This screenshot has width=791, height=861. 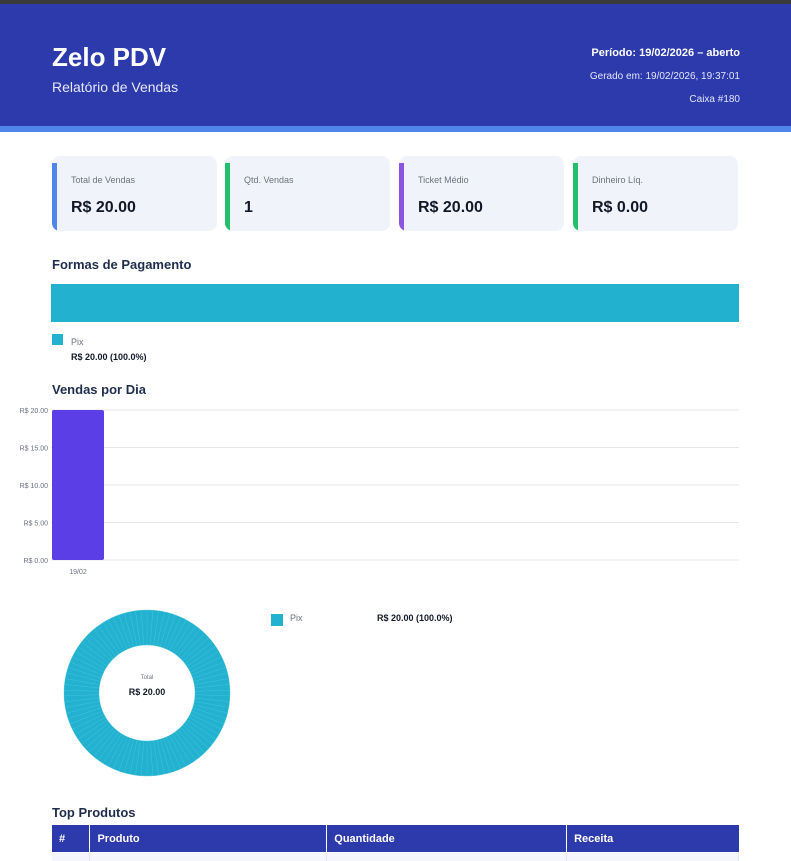 What do you see at coordinates (664, 76) in the screenshot?
I see `report-generated-at: Gerado em: 19/02/2026, 19:37:01` at bounding box center [664, 76].